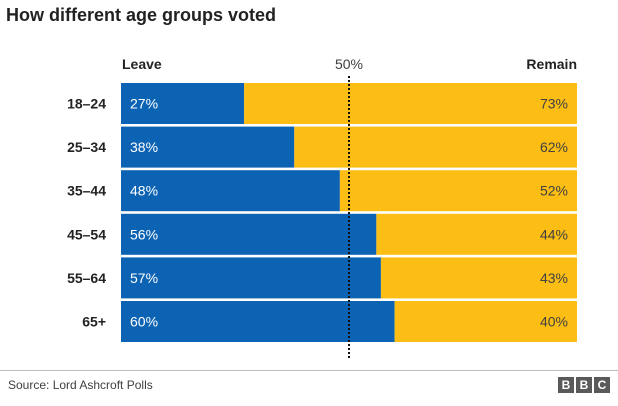 The width and height of the screenshot is (618, 406). Describe the element at coordinates (144, 234) in the screenshot. I see `data-label-leave: 56%` at that location.